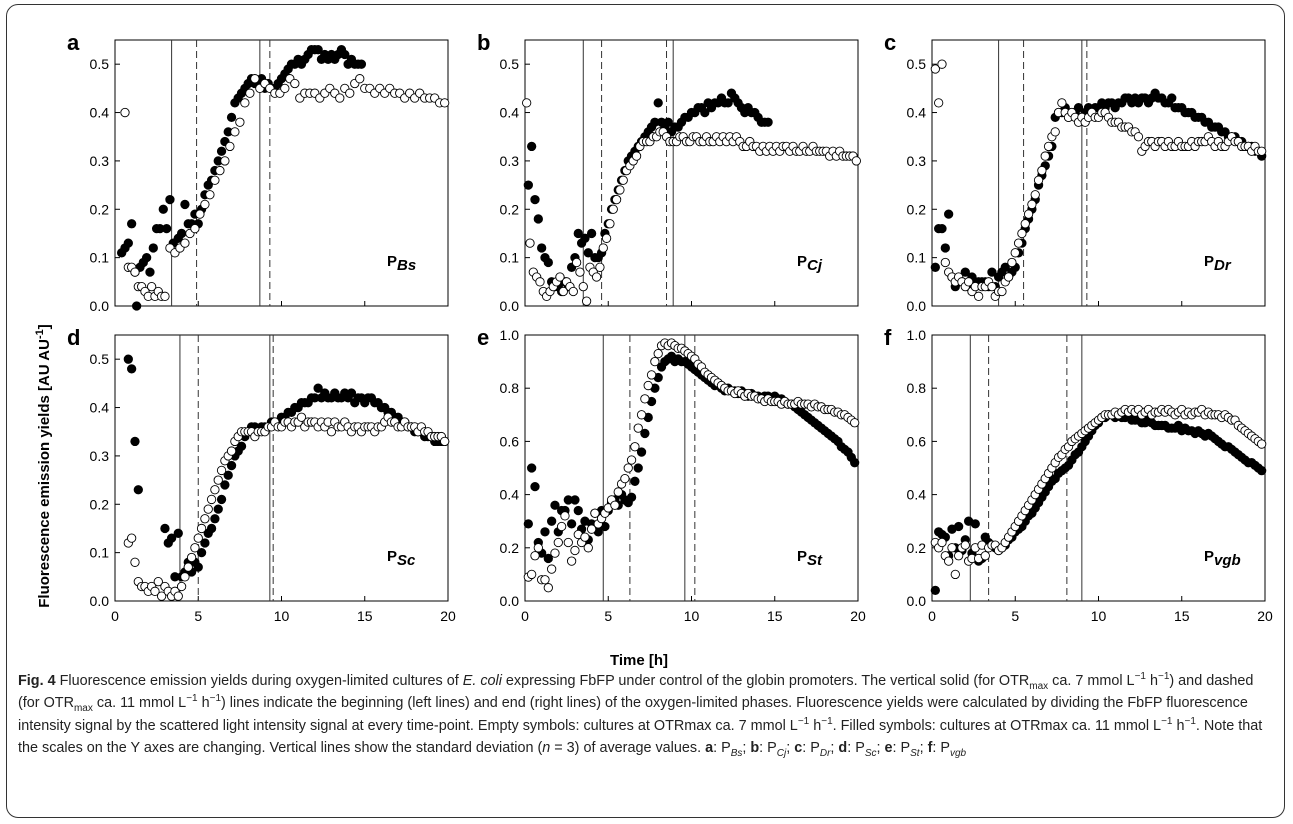  What do you see at coordinates (115, 616) in the screenshot?
I see `x-tick-label: 0` at bounding box center [115, 616].